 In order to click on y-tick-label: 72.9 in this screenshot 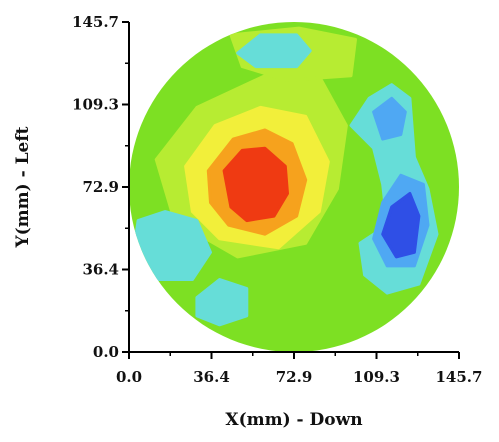, I will do `click(100, 187)`.